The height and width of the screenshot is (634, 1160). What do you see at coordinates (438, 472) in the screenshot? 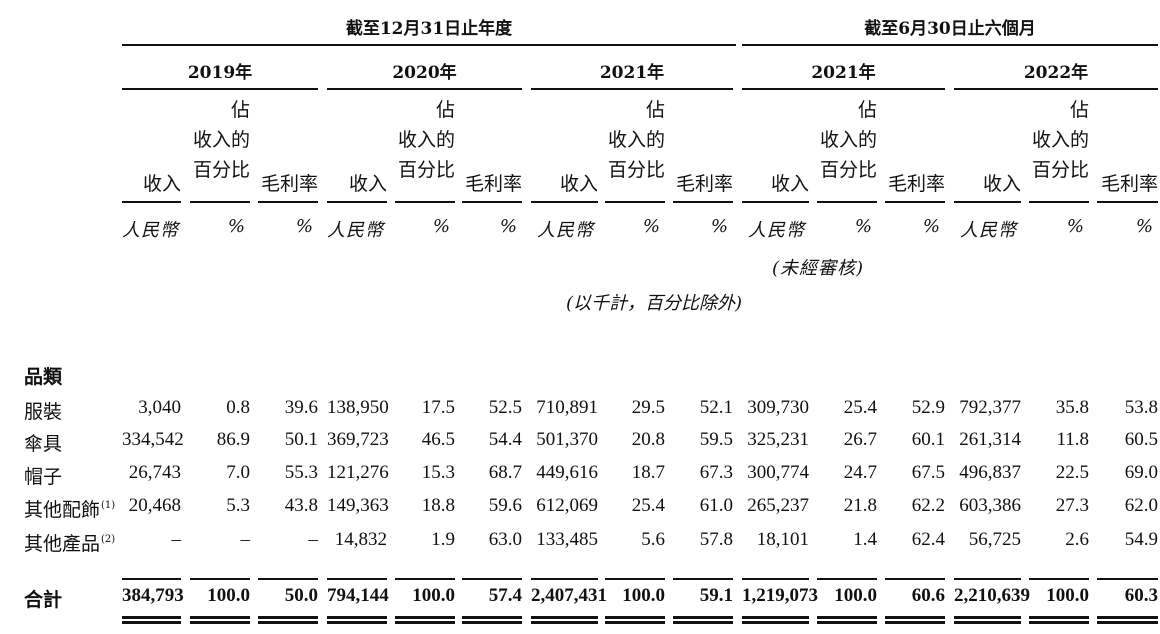
I see `table-cell: 15.3` at bounding box center [438, 472].